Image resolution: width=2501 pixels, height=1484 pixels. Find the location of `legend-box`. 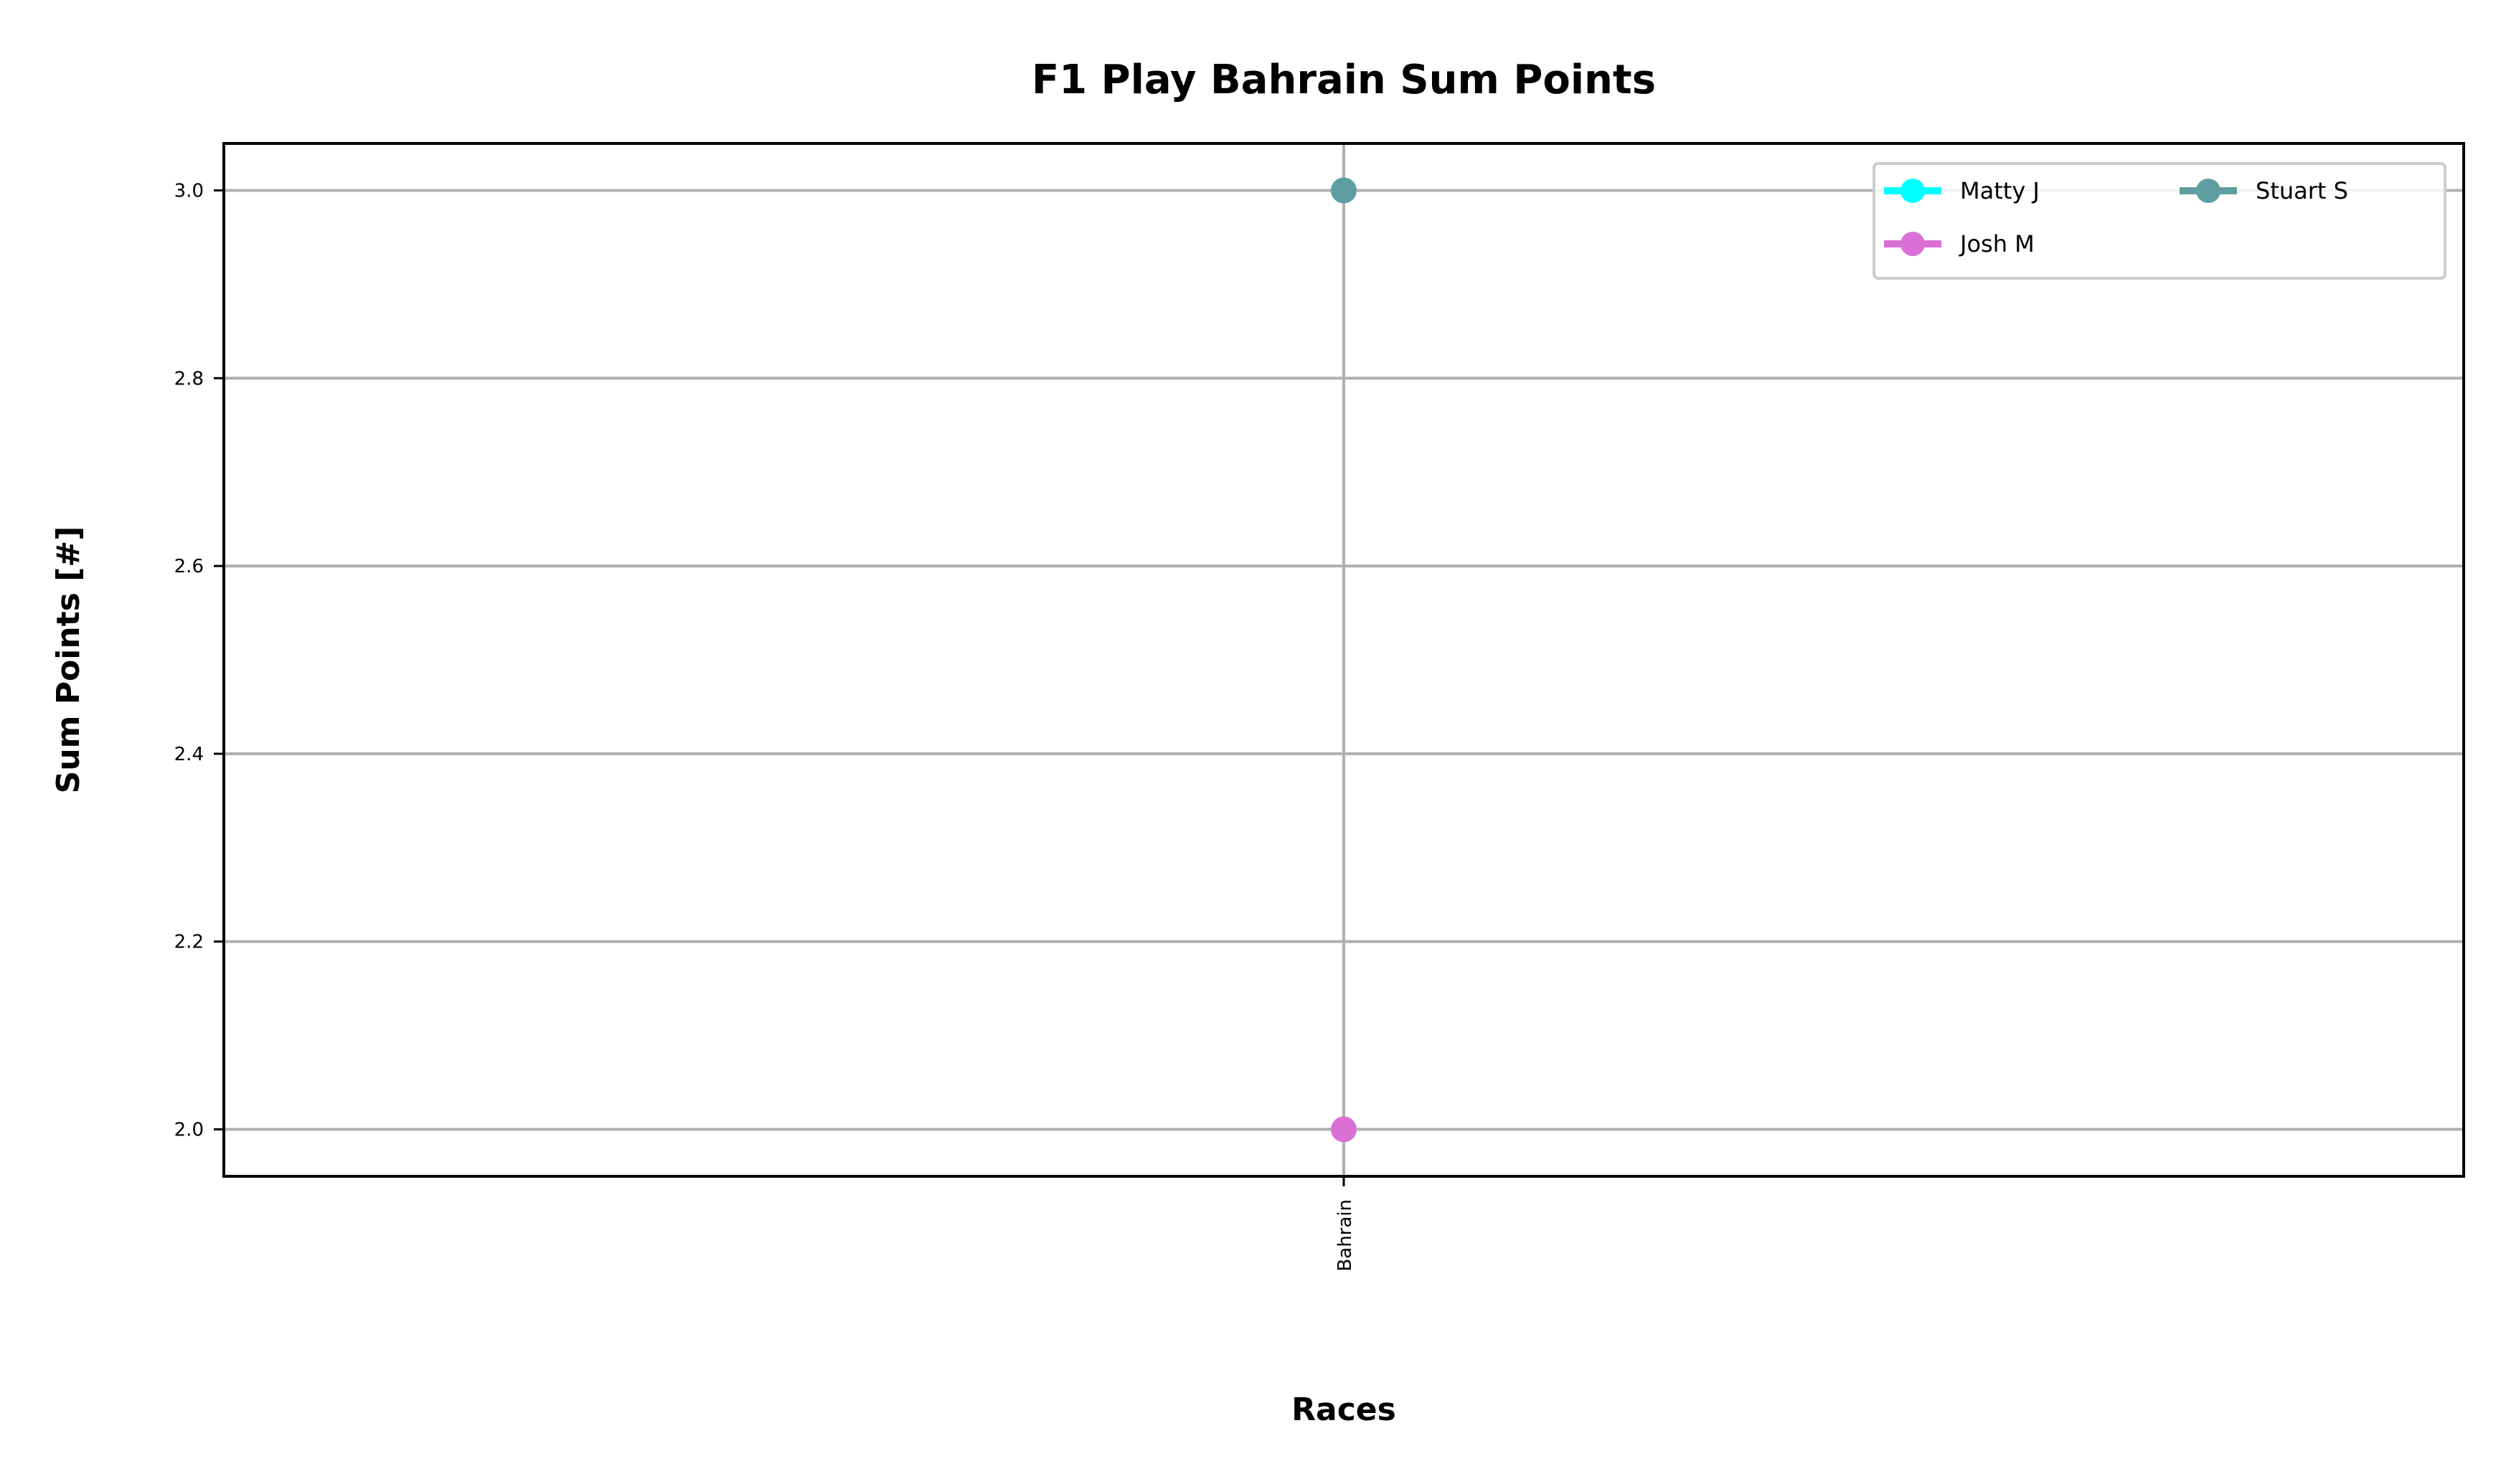

legend-box is located at coordinates (2159, 221).